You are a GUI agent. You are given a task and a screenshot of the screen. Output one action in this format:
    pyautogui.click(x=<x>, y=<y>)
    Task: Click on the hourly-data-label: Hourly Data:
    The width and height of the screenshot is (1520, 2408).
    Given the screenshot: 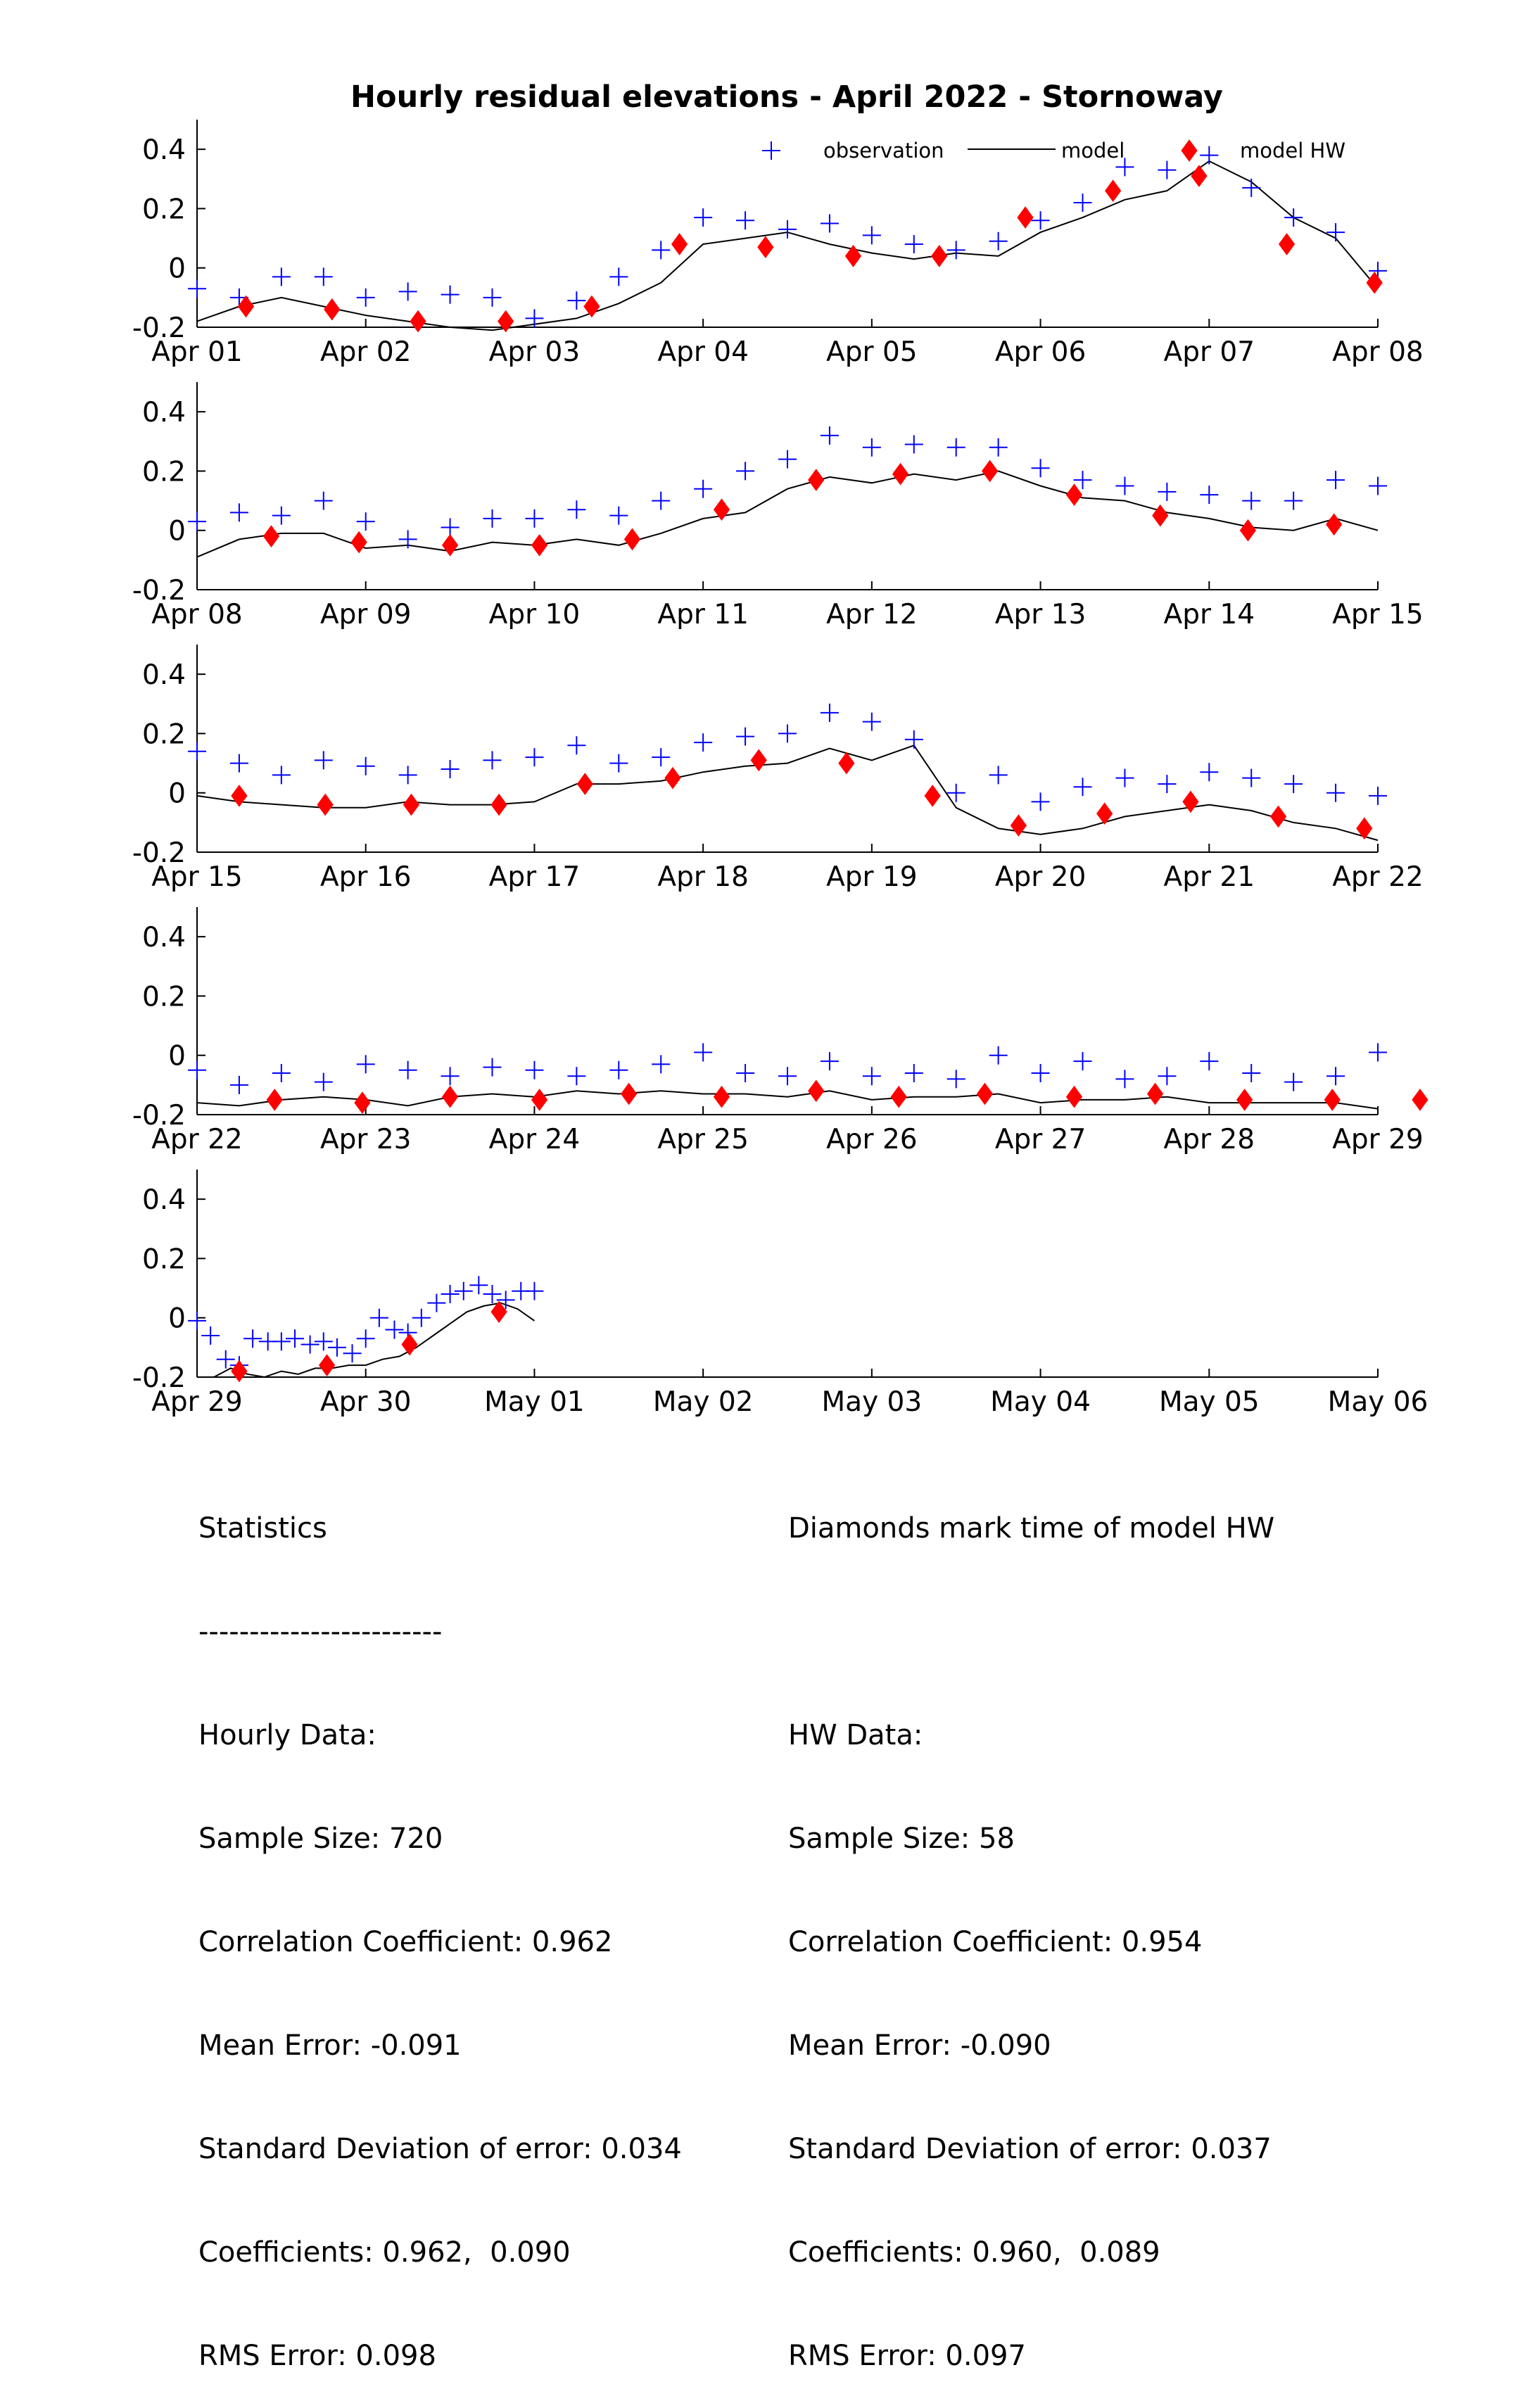 What is the action you would take?
    pyautogui.click(x=287, y=1735)
    